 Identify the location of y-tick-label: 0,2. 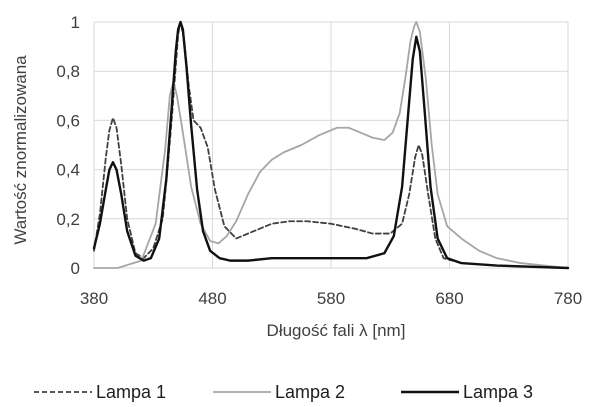
(68, 219).